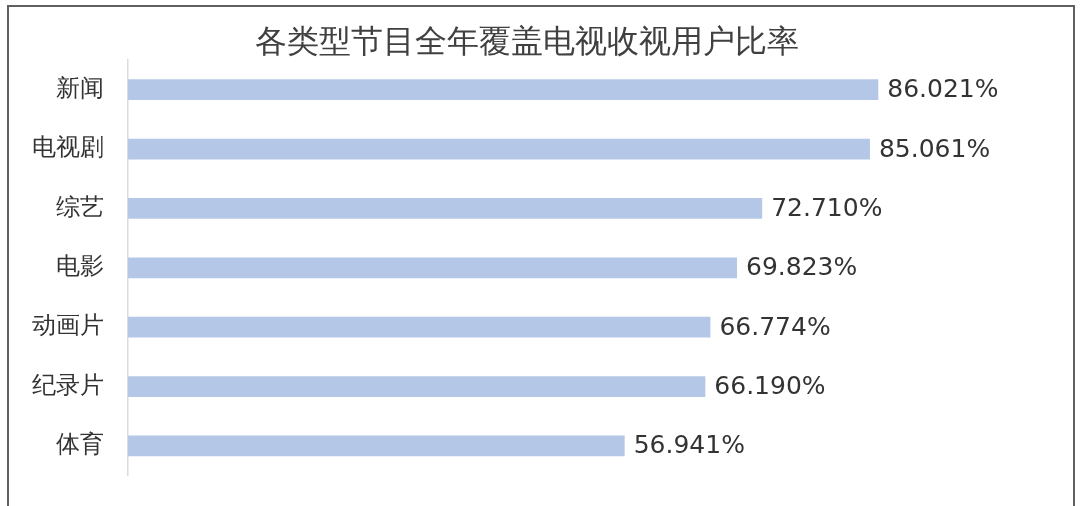 Image resolution: width=1080 pixels, height=506 pixels. I want to click on data-label: 66.190%, so click(770, 386).